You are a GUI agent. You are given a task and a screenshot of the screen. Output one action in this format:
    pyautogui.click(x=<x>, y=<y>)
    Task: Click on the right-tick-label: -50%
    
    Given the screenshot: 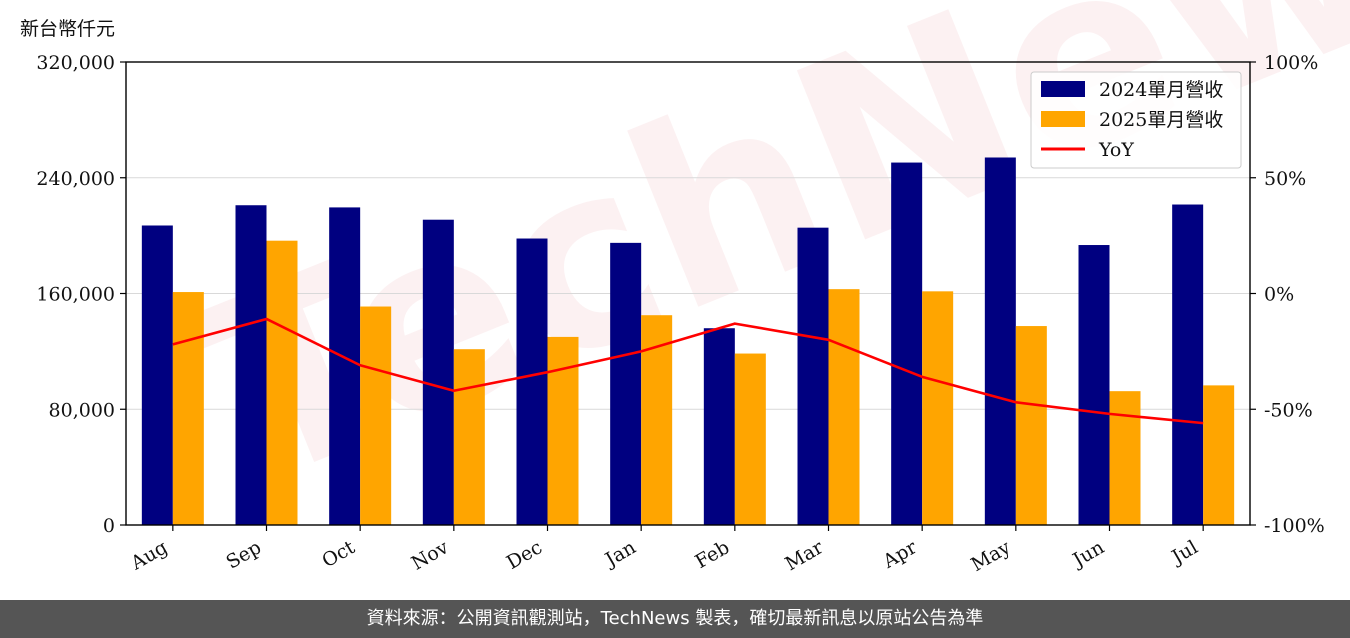 What is the action you would take?
    pyautogui.click(x=1288, y=410)
    